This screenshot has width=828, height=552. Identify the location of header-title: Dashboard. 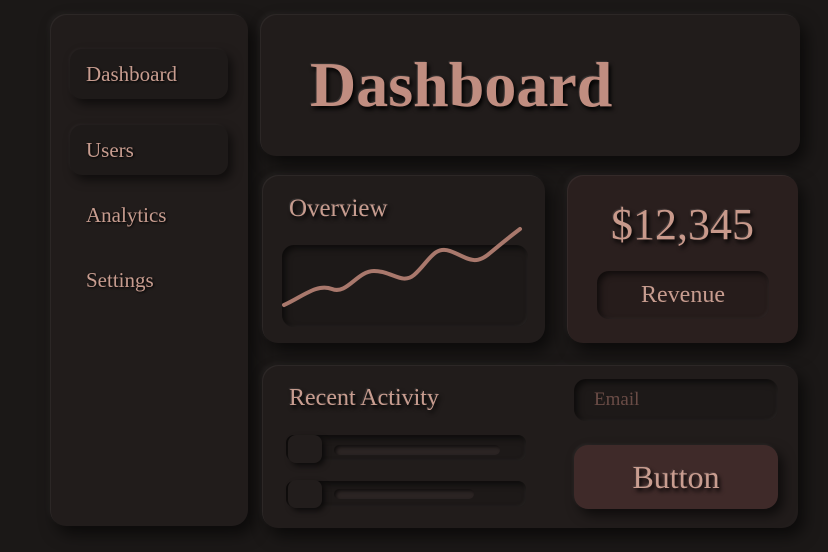
(461, 84).